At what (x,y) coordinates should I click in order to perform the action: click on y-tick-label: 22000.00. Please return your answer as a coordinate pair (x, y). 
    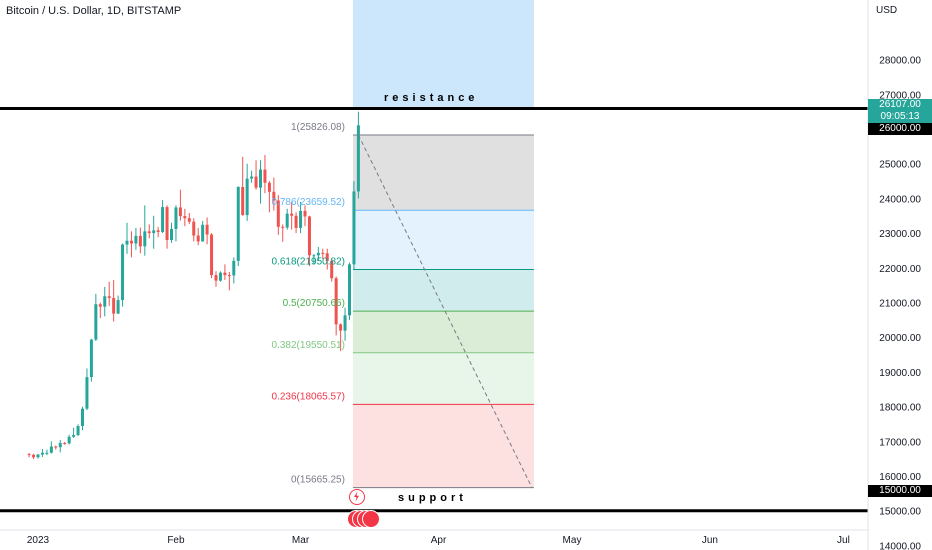
    Looking at the image, I should click on (900, 269).